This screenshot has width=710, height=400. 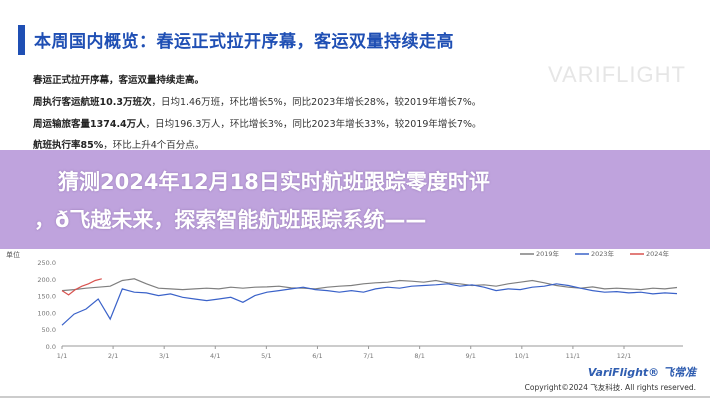 What do you see at coordinates (89, 124) in the screenshot?
I see `summary-line-3-bold: 周运输旅客量1374.4万人` at bounding box center [89, 124].